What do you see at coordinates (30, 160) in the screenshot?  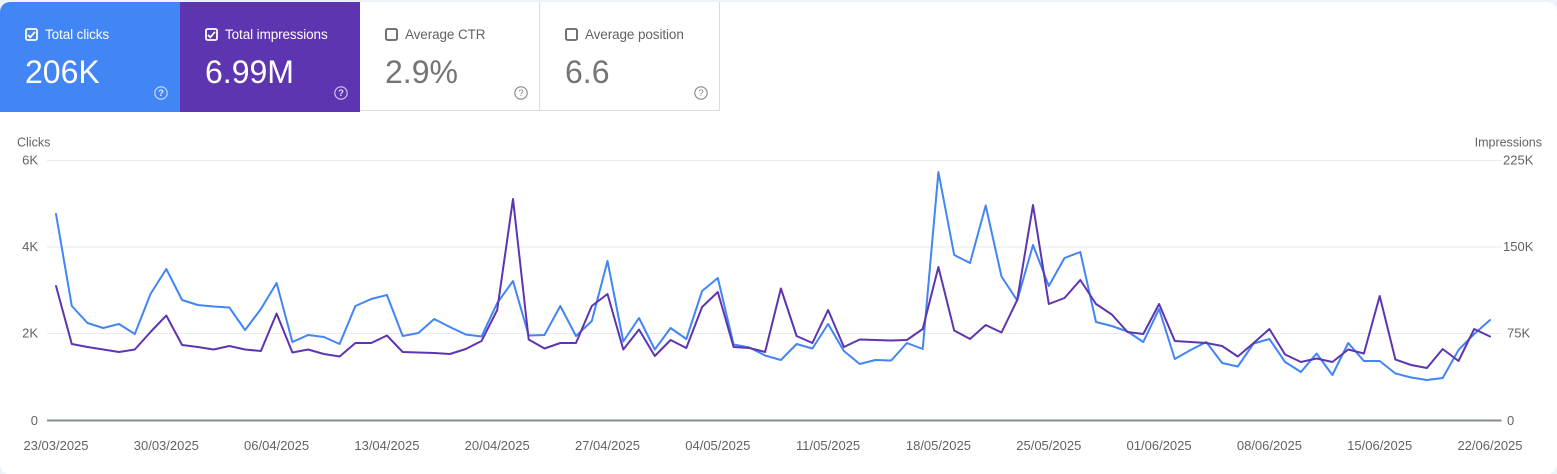 I see `svg-text: 6K` at bounding box center [30, 160].